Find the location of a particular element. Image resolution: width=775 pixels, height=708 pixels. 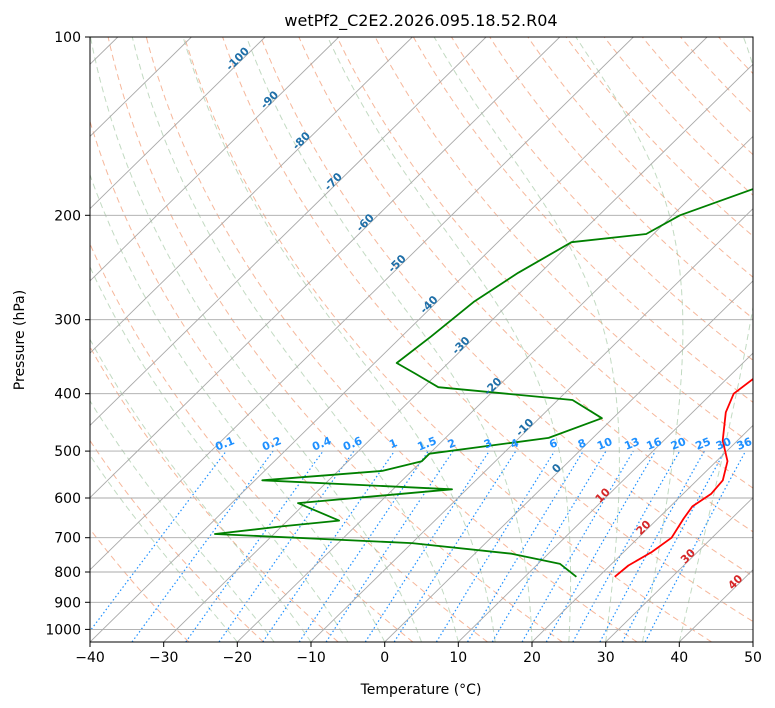

temperature-profile-line is located at coordinates (683, 477).